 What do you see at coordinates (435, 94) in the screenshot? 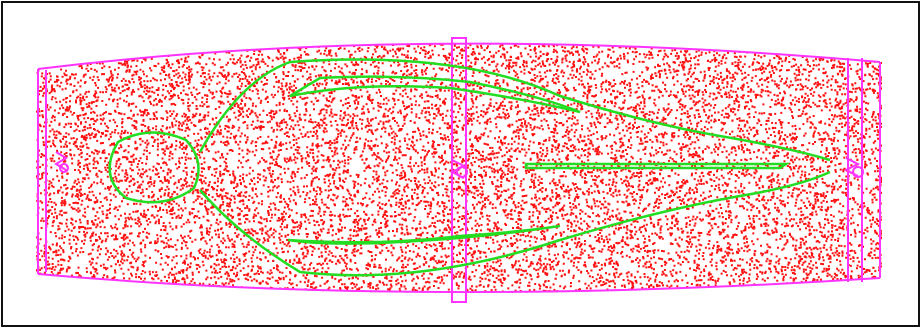
I see `upper-inner-contour` at bounding box center [435, 94].